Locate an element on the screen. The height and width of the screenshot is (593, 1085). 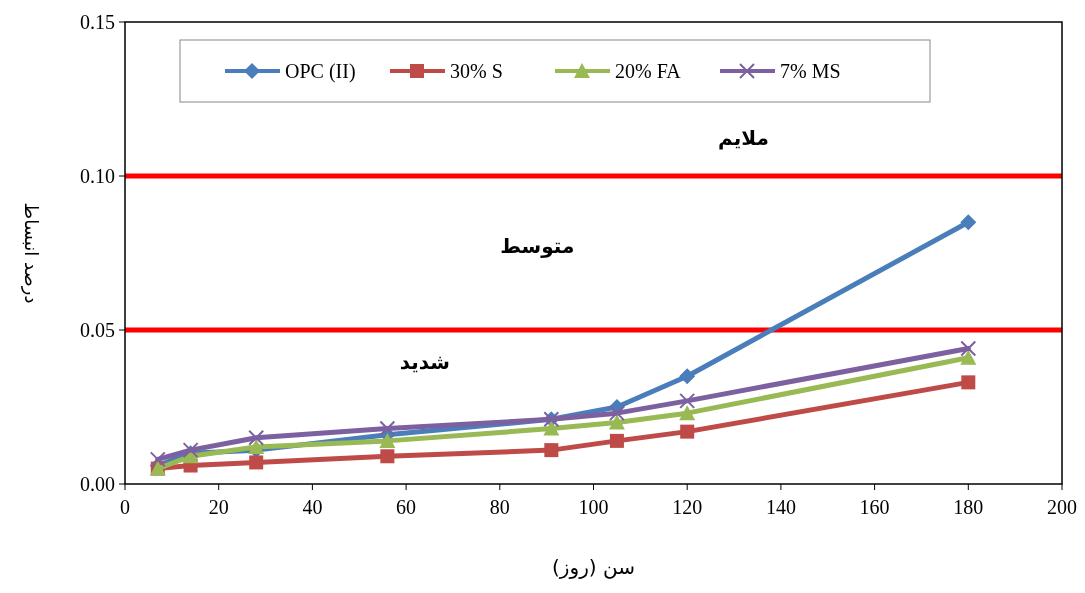
x-tick-label: 200 is located at coordinates (1062, 507).